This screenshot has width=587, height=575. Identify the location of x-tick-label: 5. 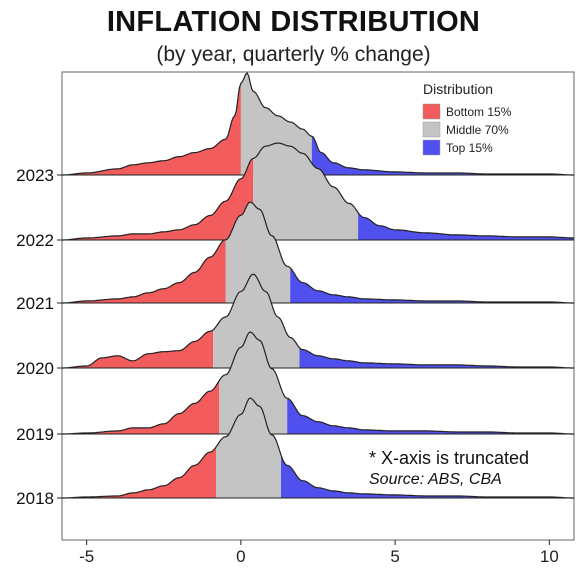
(394, 556).